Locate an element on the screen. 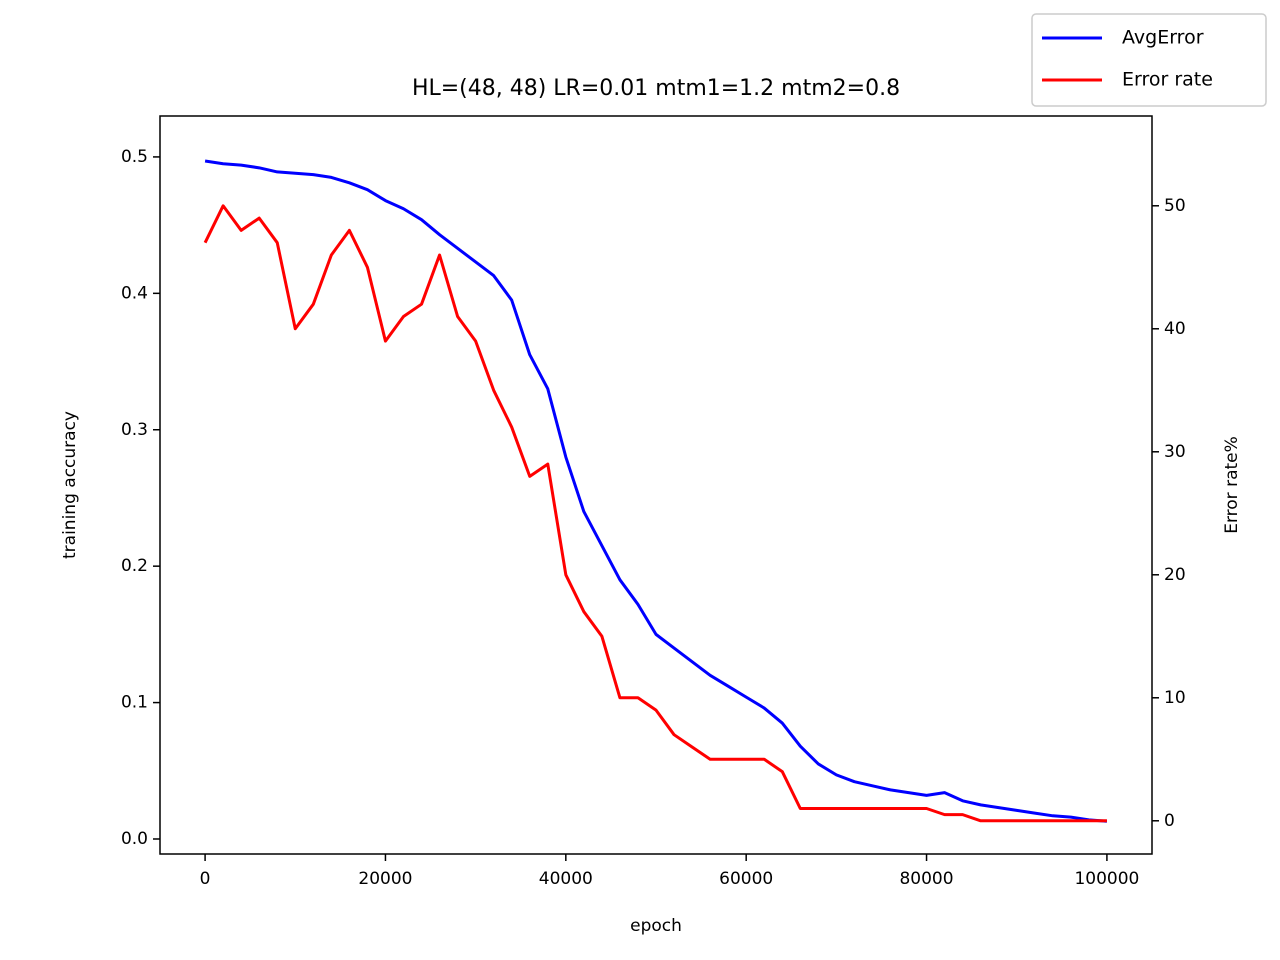 The width and height of the screenshot is (1280, 960). x-tick-label: 100000 is located at coordinates (1106, 879).